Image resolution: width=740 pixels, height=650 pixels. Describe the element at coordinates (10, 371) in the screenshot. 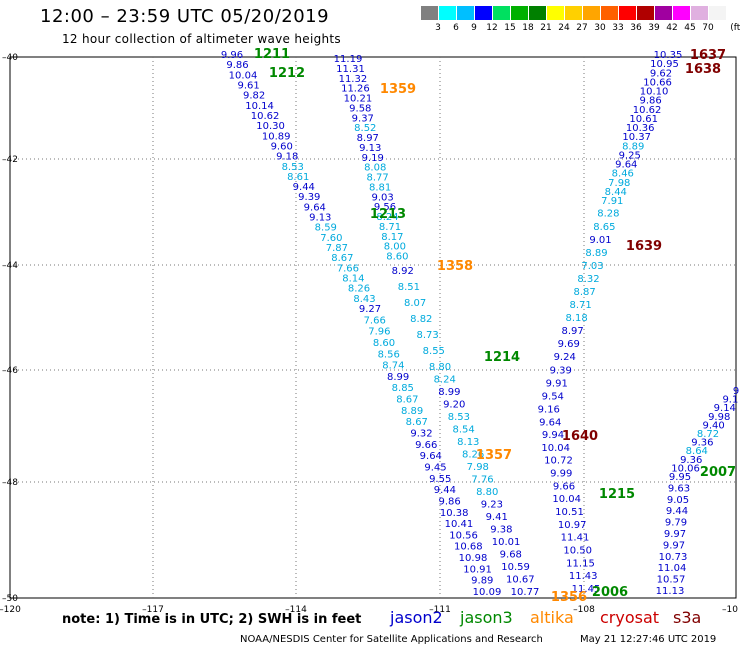

I see `latitude-tick-label: –46` at that location.